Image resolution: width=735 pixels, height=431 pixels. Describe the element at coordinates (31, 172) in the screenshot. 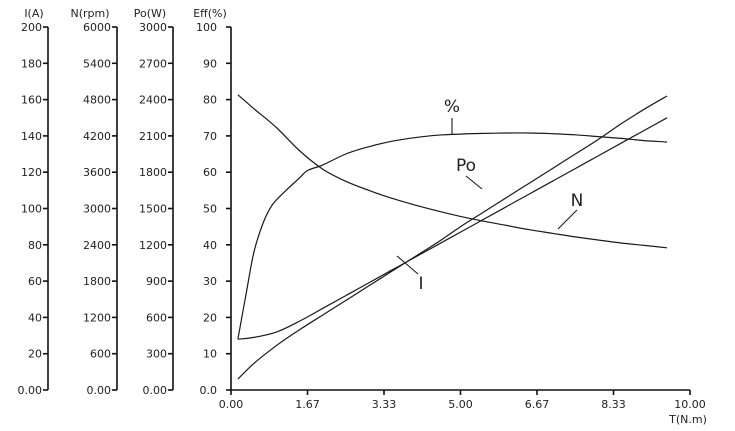

I see `y-tick-label-i: 120` at that location.